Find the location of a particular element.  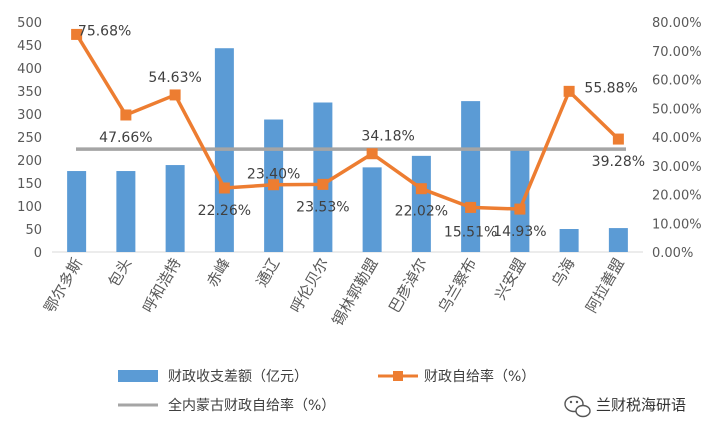

legend-refline-label: 全内蒙古财政自给率（%） is located at coordinates (251, 405).